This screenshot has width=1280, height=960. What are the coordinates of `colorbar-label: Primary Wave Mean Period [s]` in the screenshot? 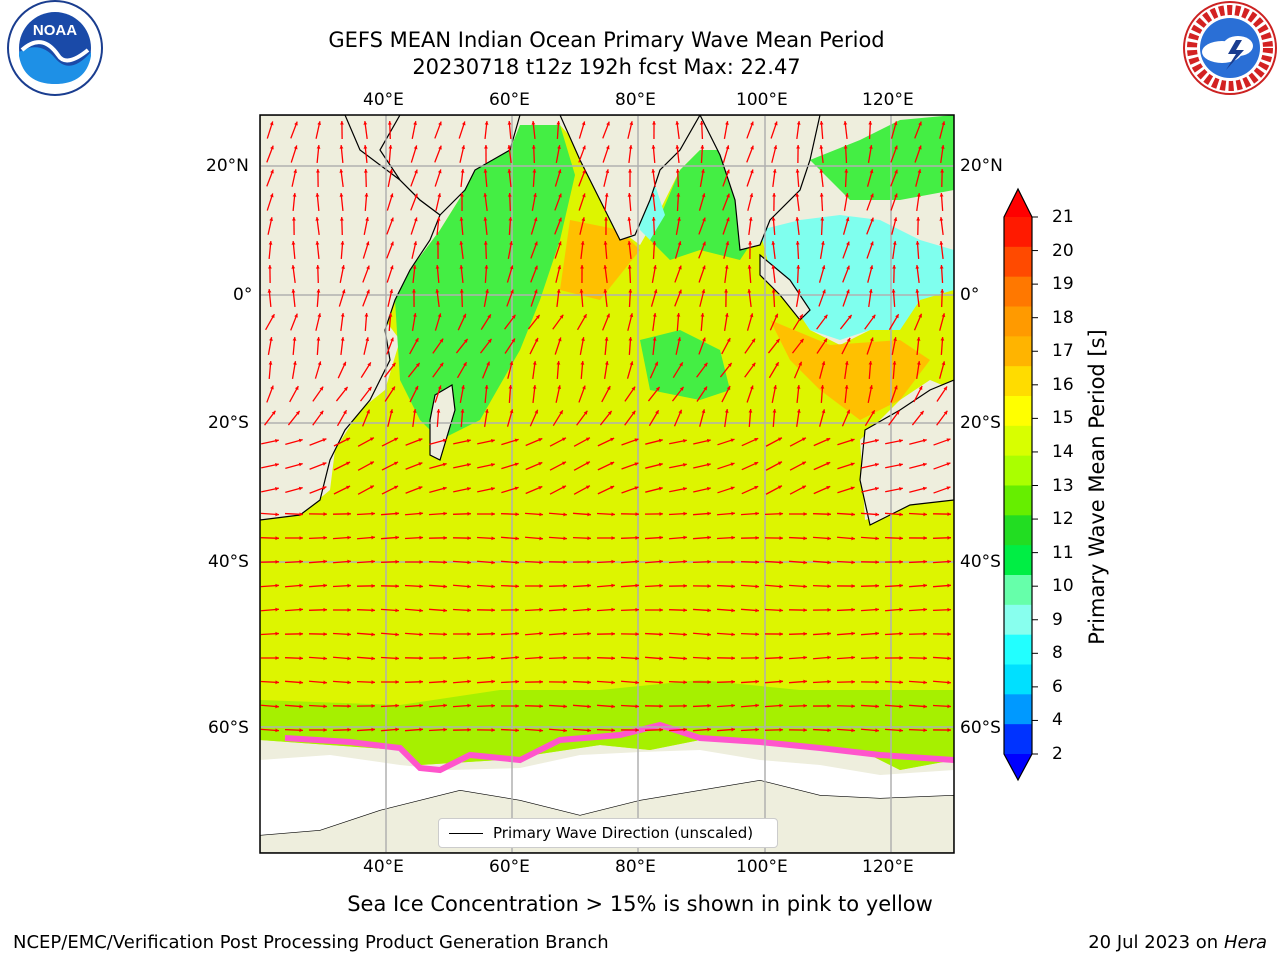 It's located at (1097, 487).